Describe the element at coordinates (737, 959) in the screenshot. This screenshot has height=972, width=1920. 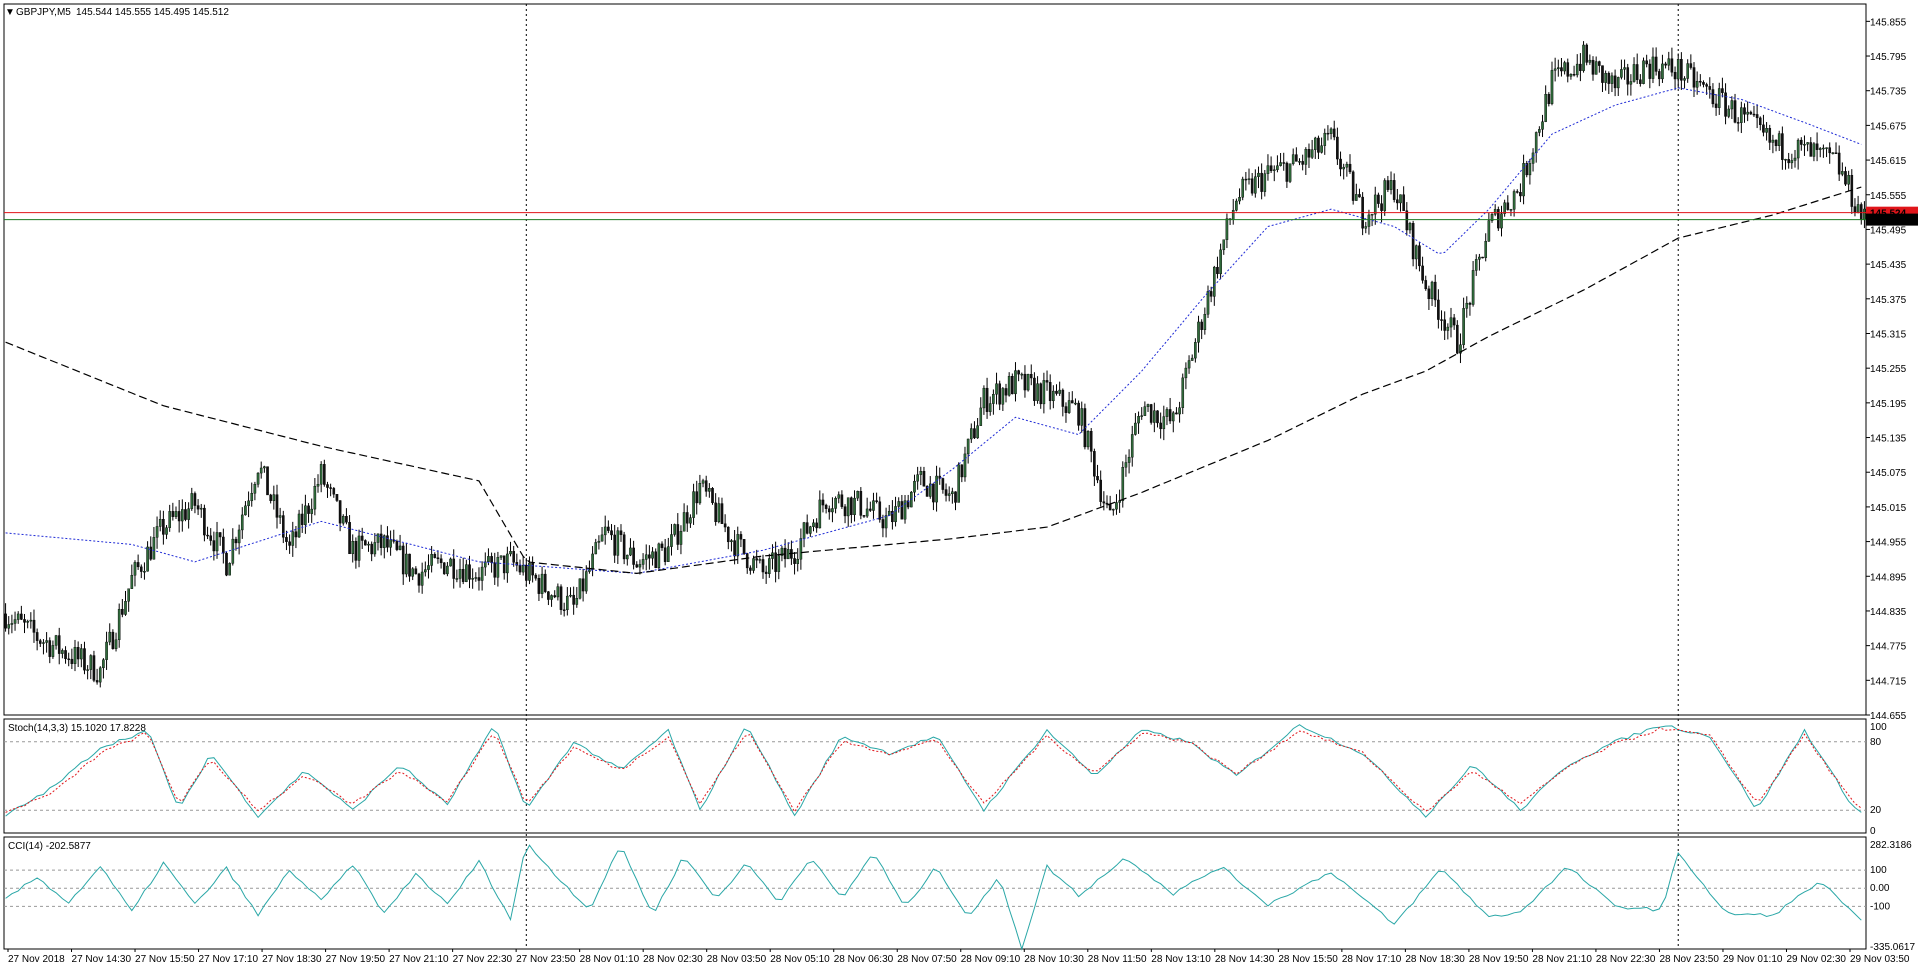
I see `time-tick-label: 28 Nov 03:50` at that location.